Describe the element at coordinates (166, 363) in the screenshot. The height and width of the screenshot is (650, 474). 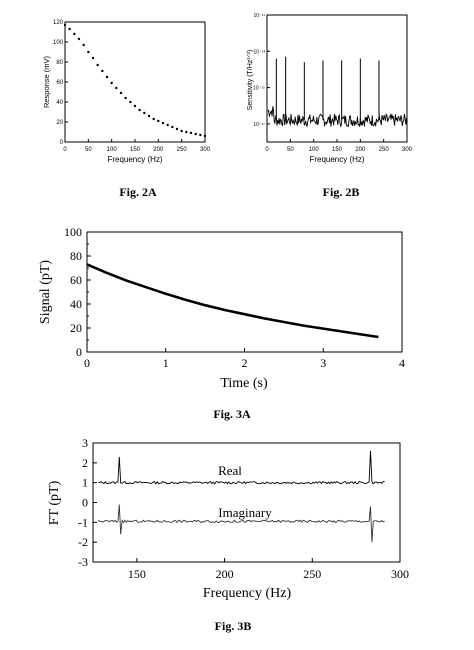
I see `x-tick-label: 1` at that location.